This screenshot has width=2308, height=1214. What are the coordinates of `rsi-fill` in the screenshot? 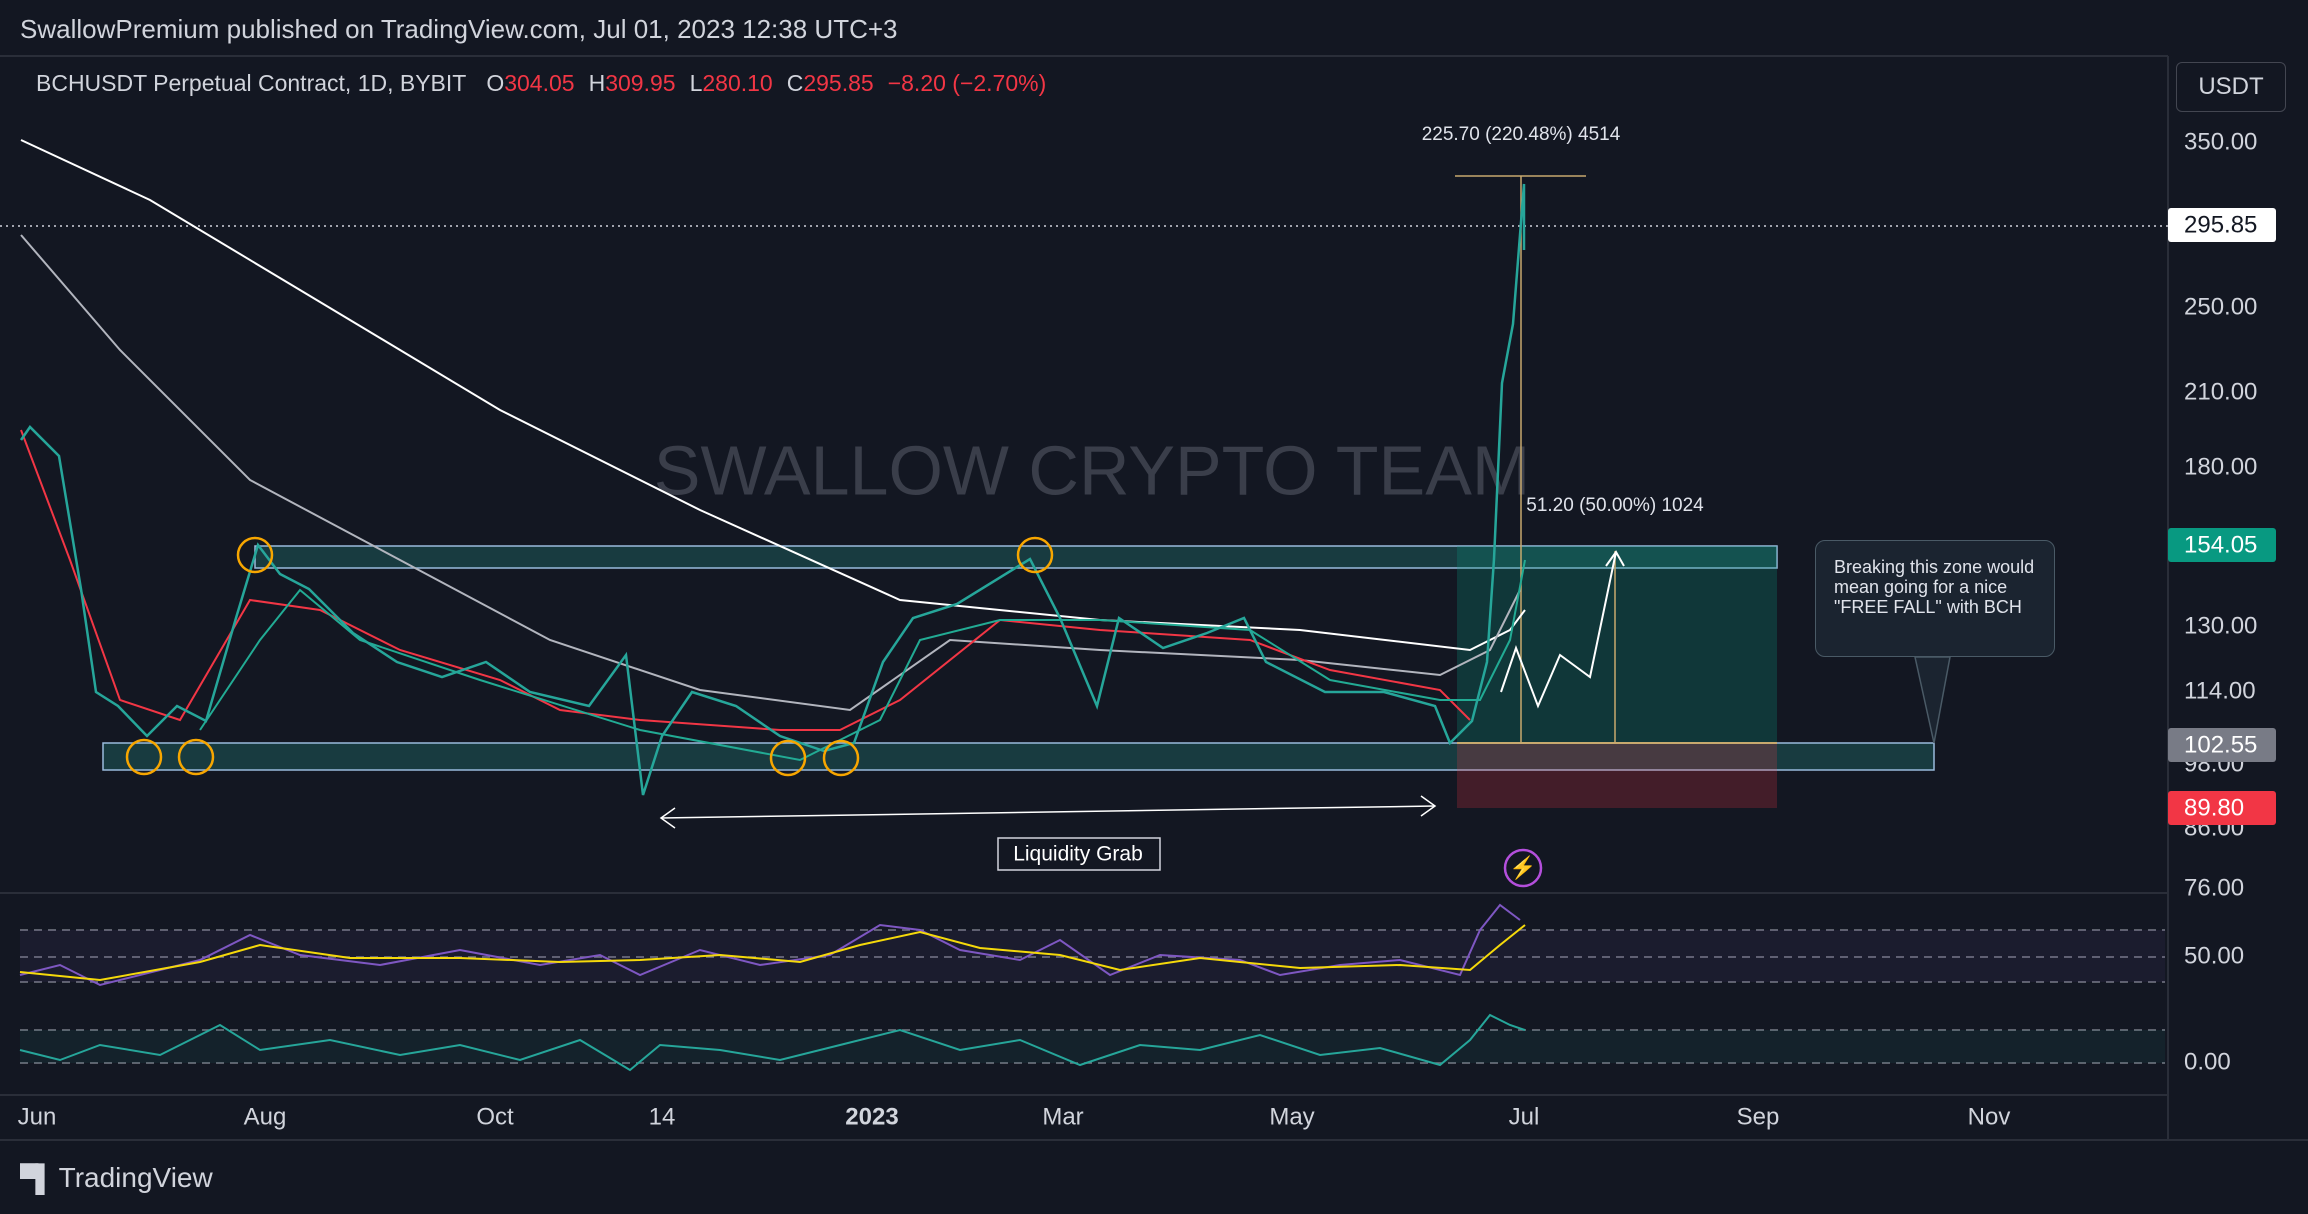 It's located at (1092, 956).